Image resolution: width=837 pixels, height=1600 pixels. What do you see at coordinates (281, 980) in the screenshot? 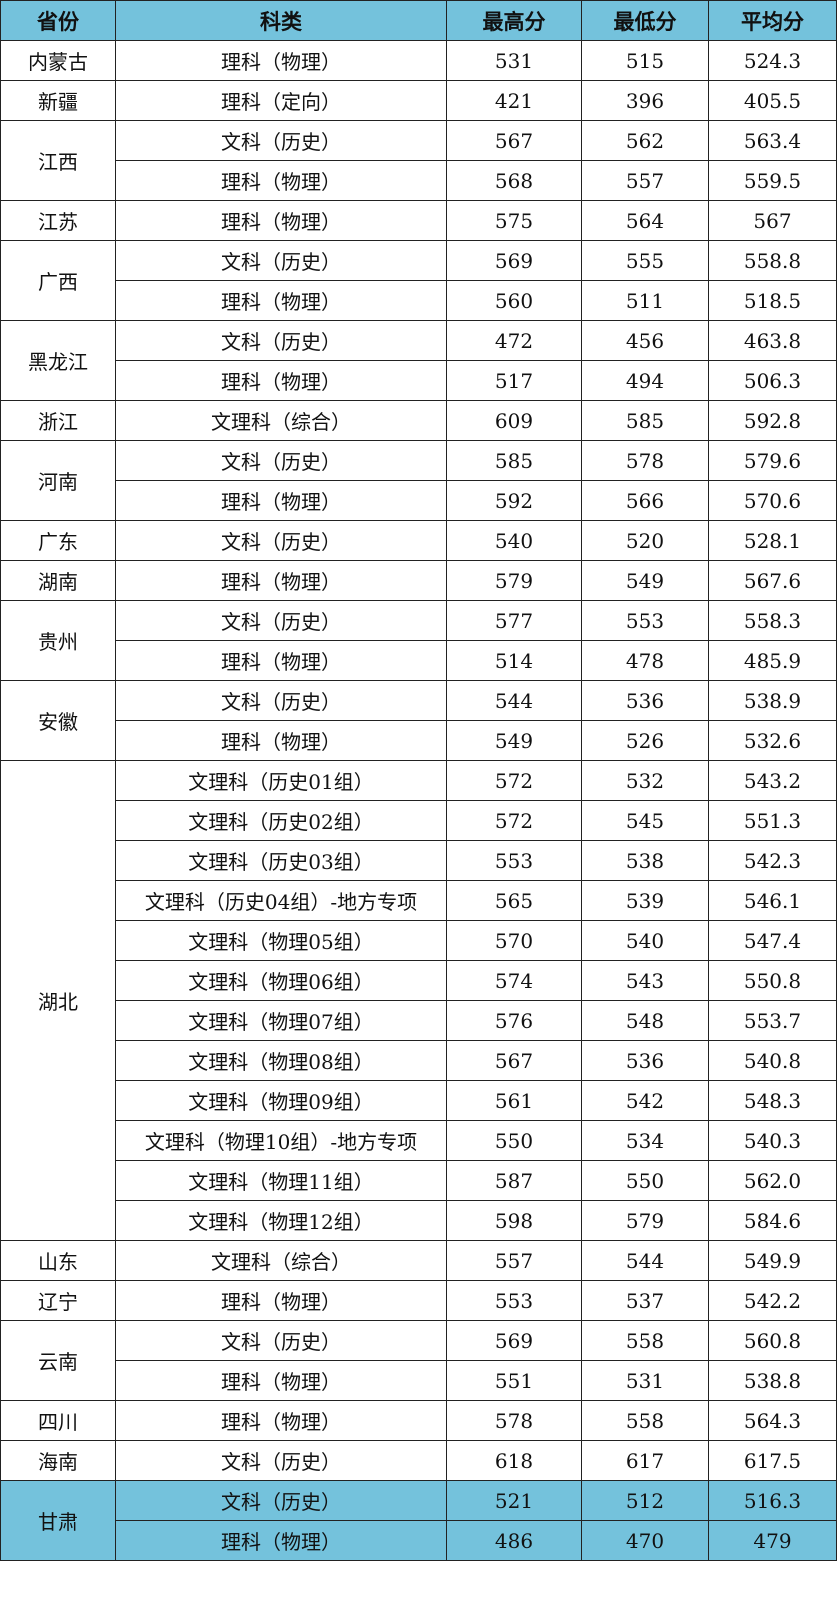
I see `category-cell: 文理科（物理06组）` at bounding box center [281, 980].